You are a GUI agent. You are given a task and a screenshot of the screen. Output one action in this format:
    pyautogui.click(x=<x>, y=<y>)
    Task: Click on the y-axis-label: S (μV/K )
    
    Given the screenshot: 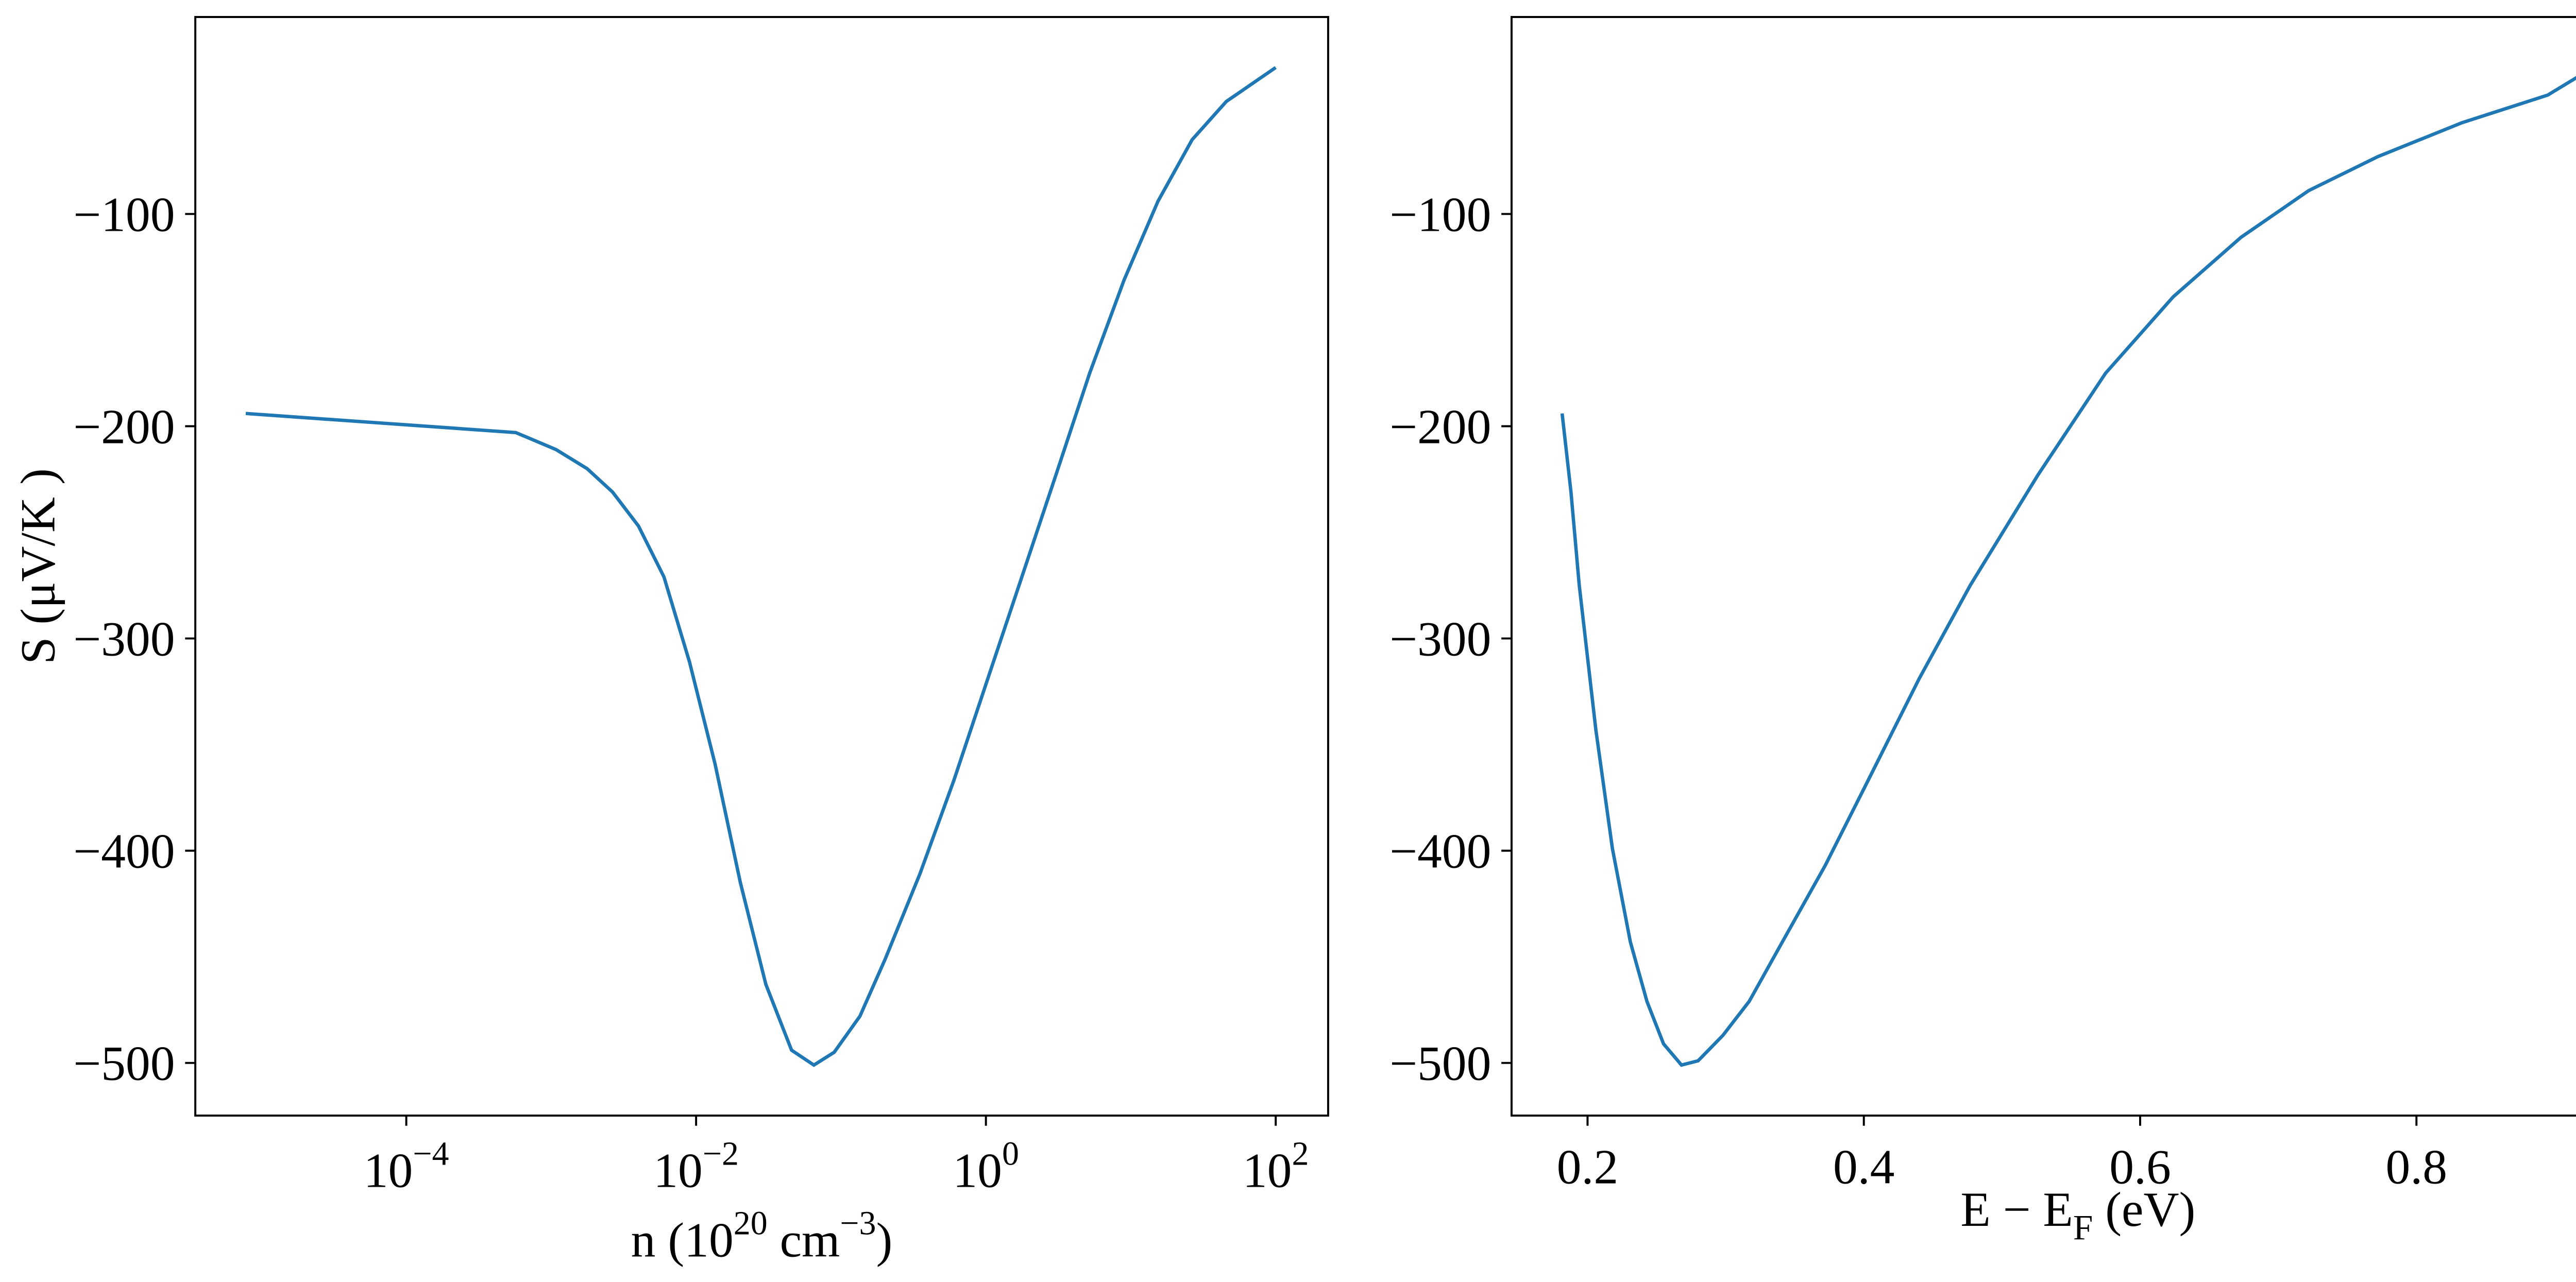 What is the action you would take?
    pyautogui.click(x=37, y=566)
    